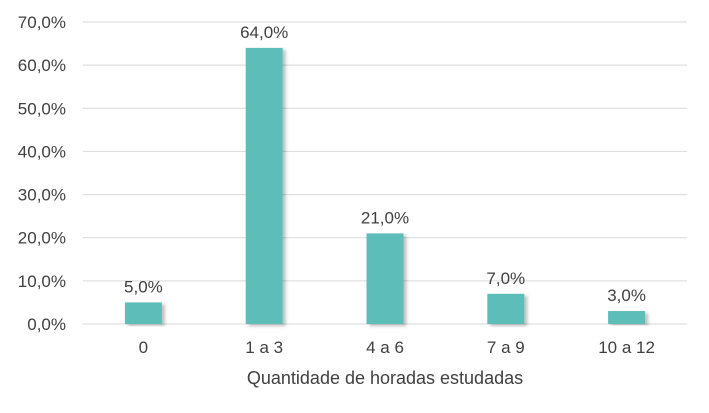 This screenshot has height=413, width=709. What do you see at coordinates (385, 378) in the screenshot?
I see `x-axis-title: Quantidade de horadas estudadas` at bounding box center [385, 378].